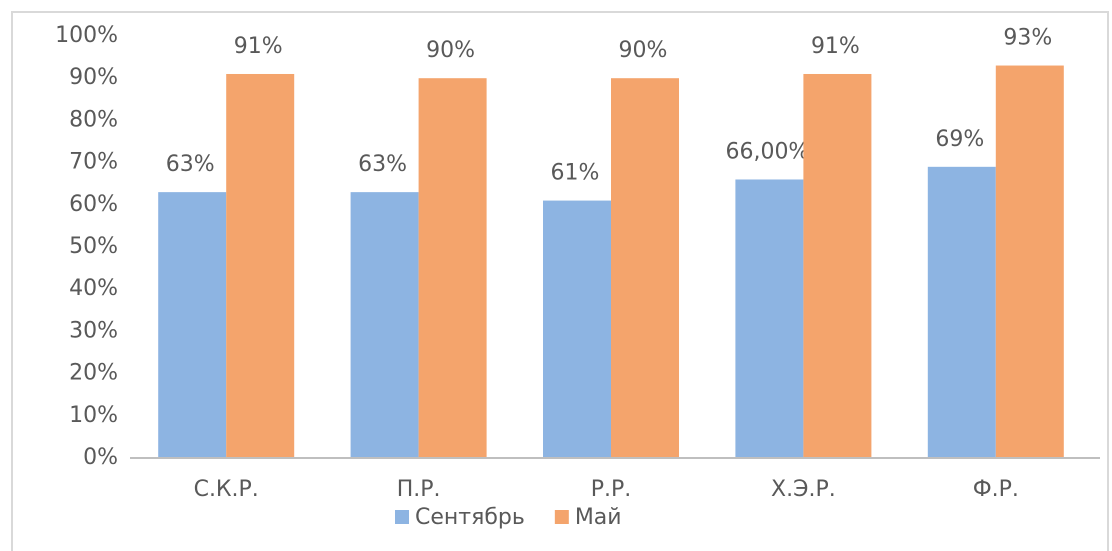 This screenshot has height=551, width=1112. What do you see at coordinates (86, 35) in the screenshot?
I see `y-tick-label: 100%` at bounding box center [86, 35].